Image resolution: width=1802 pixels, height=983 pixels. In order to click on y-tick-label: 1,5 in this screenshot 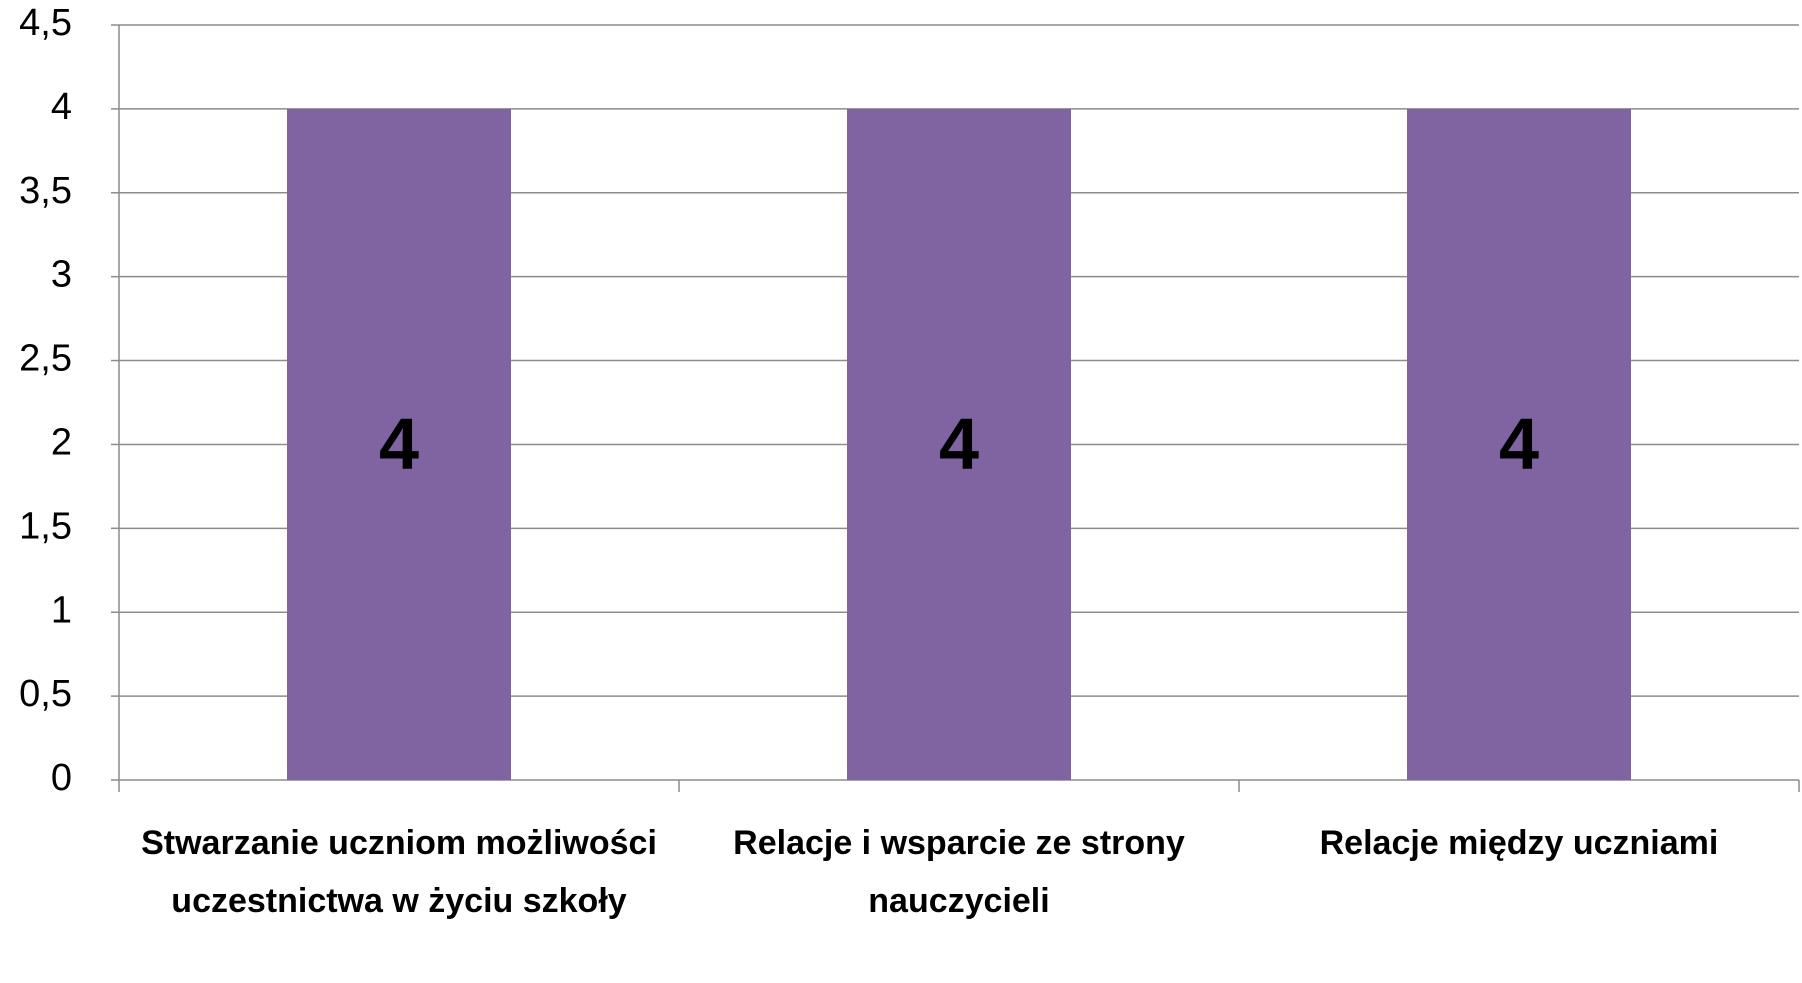, I will do `click(45, 526)`.